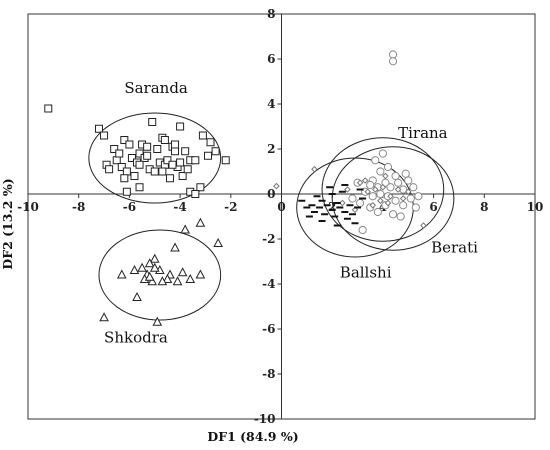 This screenshot has width=550, height=450. Describe the element at coordinates (7, 223) in the screenshot. I see `y-axis-title: DF2 (13.2 %)` at that location.